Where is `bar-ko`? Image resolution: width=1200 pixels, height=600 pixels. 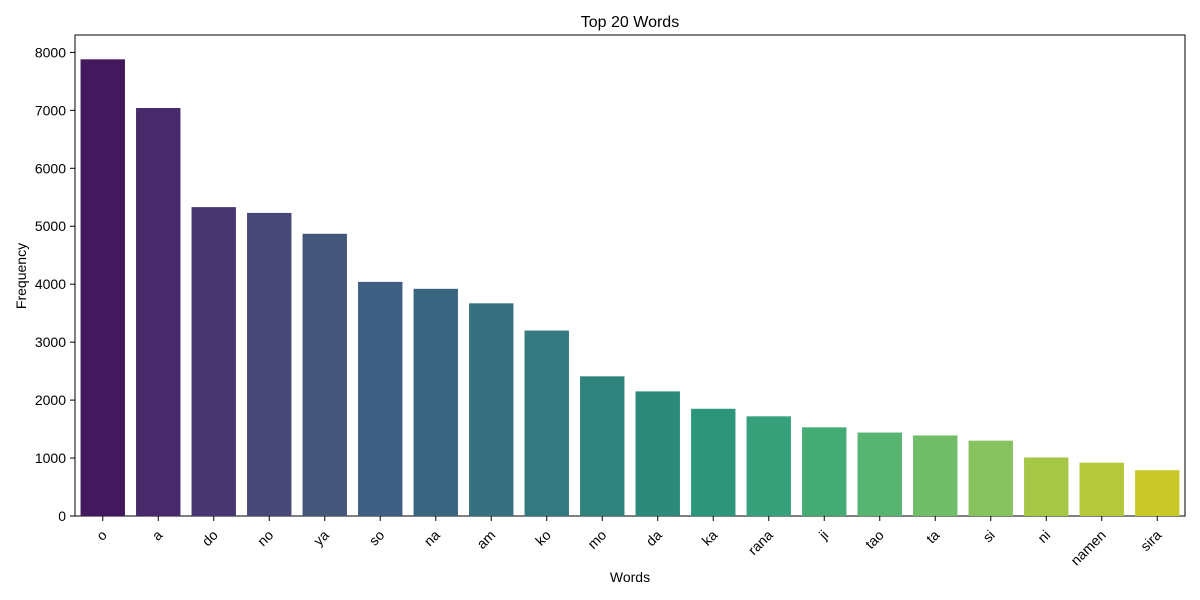
bar-ko is located at coordinates (546, 423).